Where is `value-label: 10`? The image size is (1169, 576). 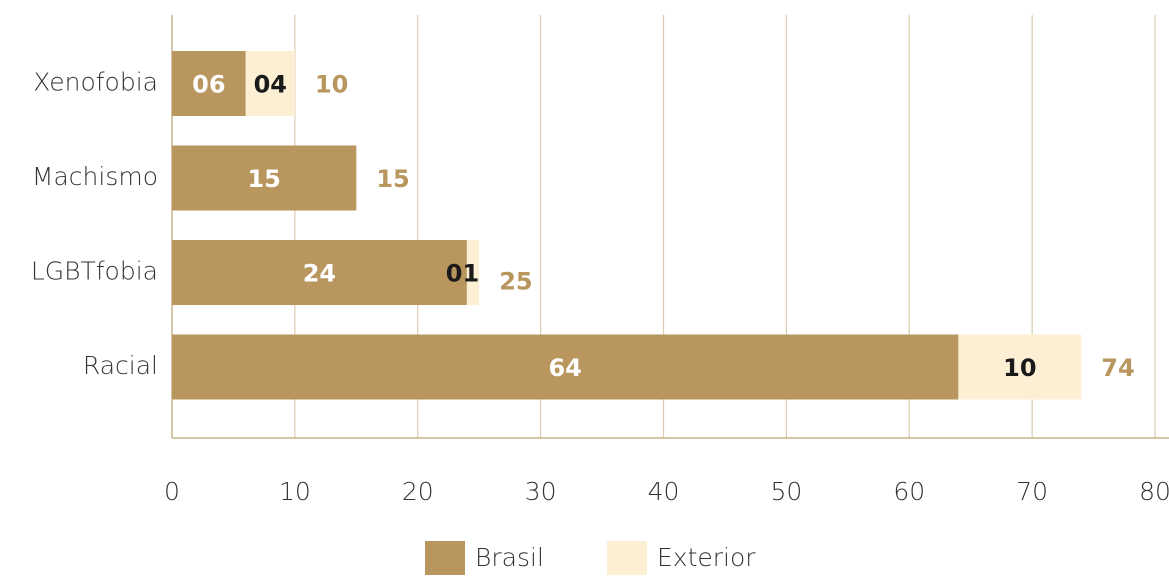 value-label: 10 is located at coordinates (1019, 368).